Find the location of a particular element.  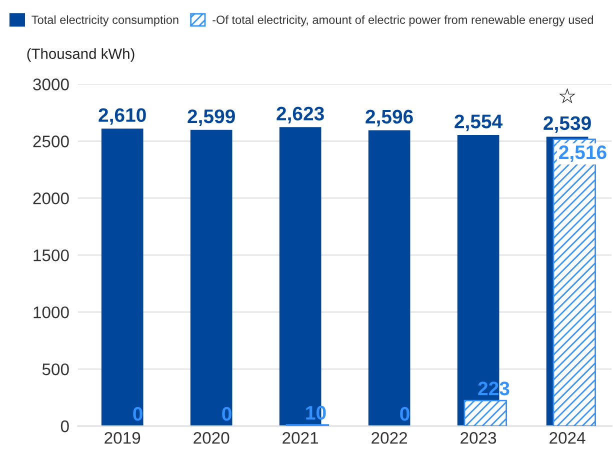

y-tick-label: 2500 is located at coordinates (51, 142).